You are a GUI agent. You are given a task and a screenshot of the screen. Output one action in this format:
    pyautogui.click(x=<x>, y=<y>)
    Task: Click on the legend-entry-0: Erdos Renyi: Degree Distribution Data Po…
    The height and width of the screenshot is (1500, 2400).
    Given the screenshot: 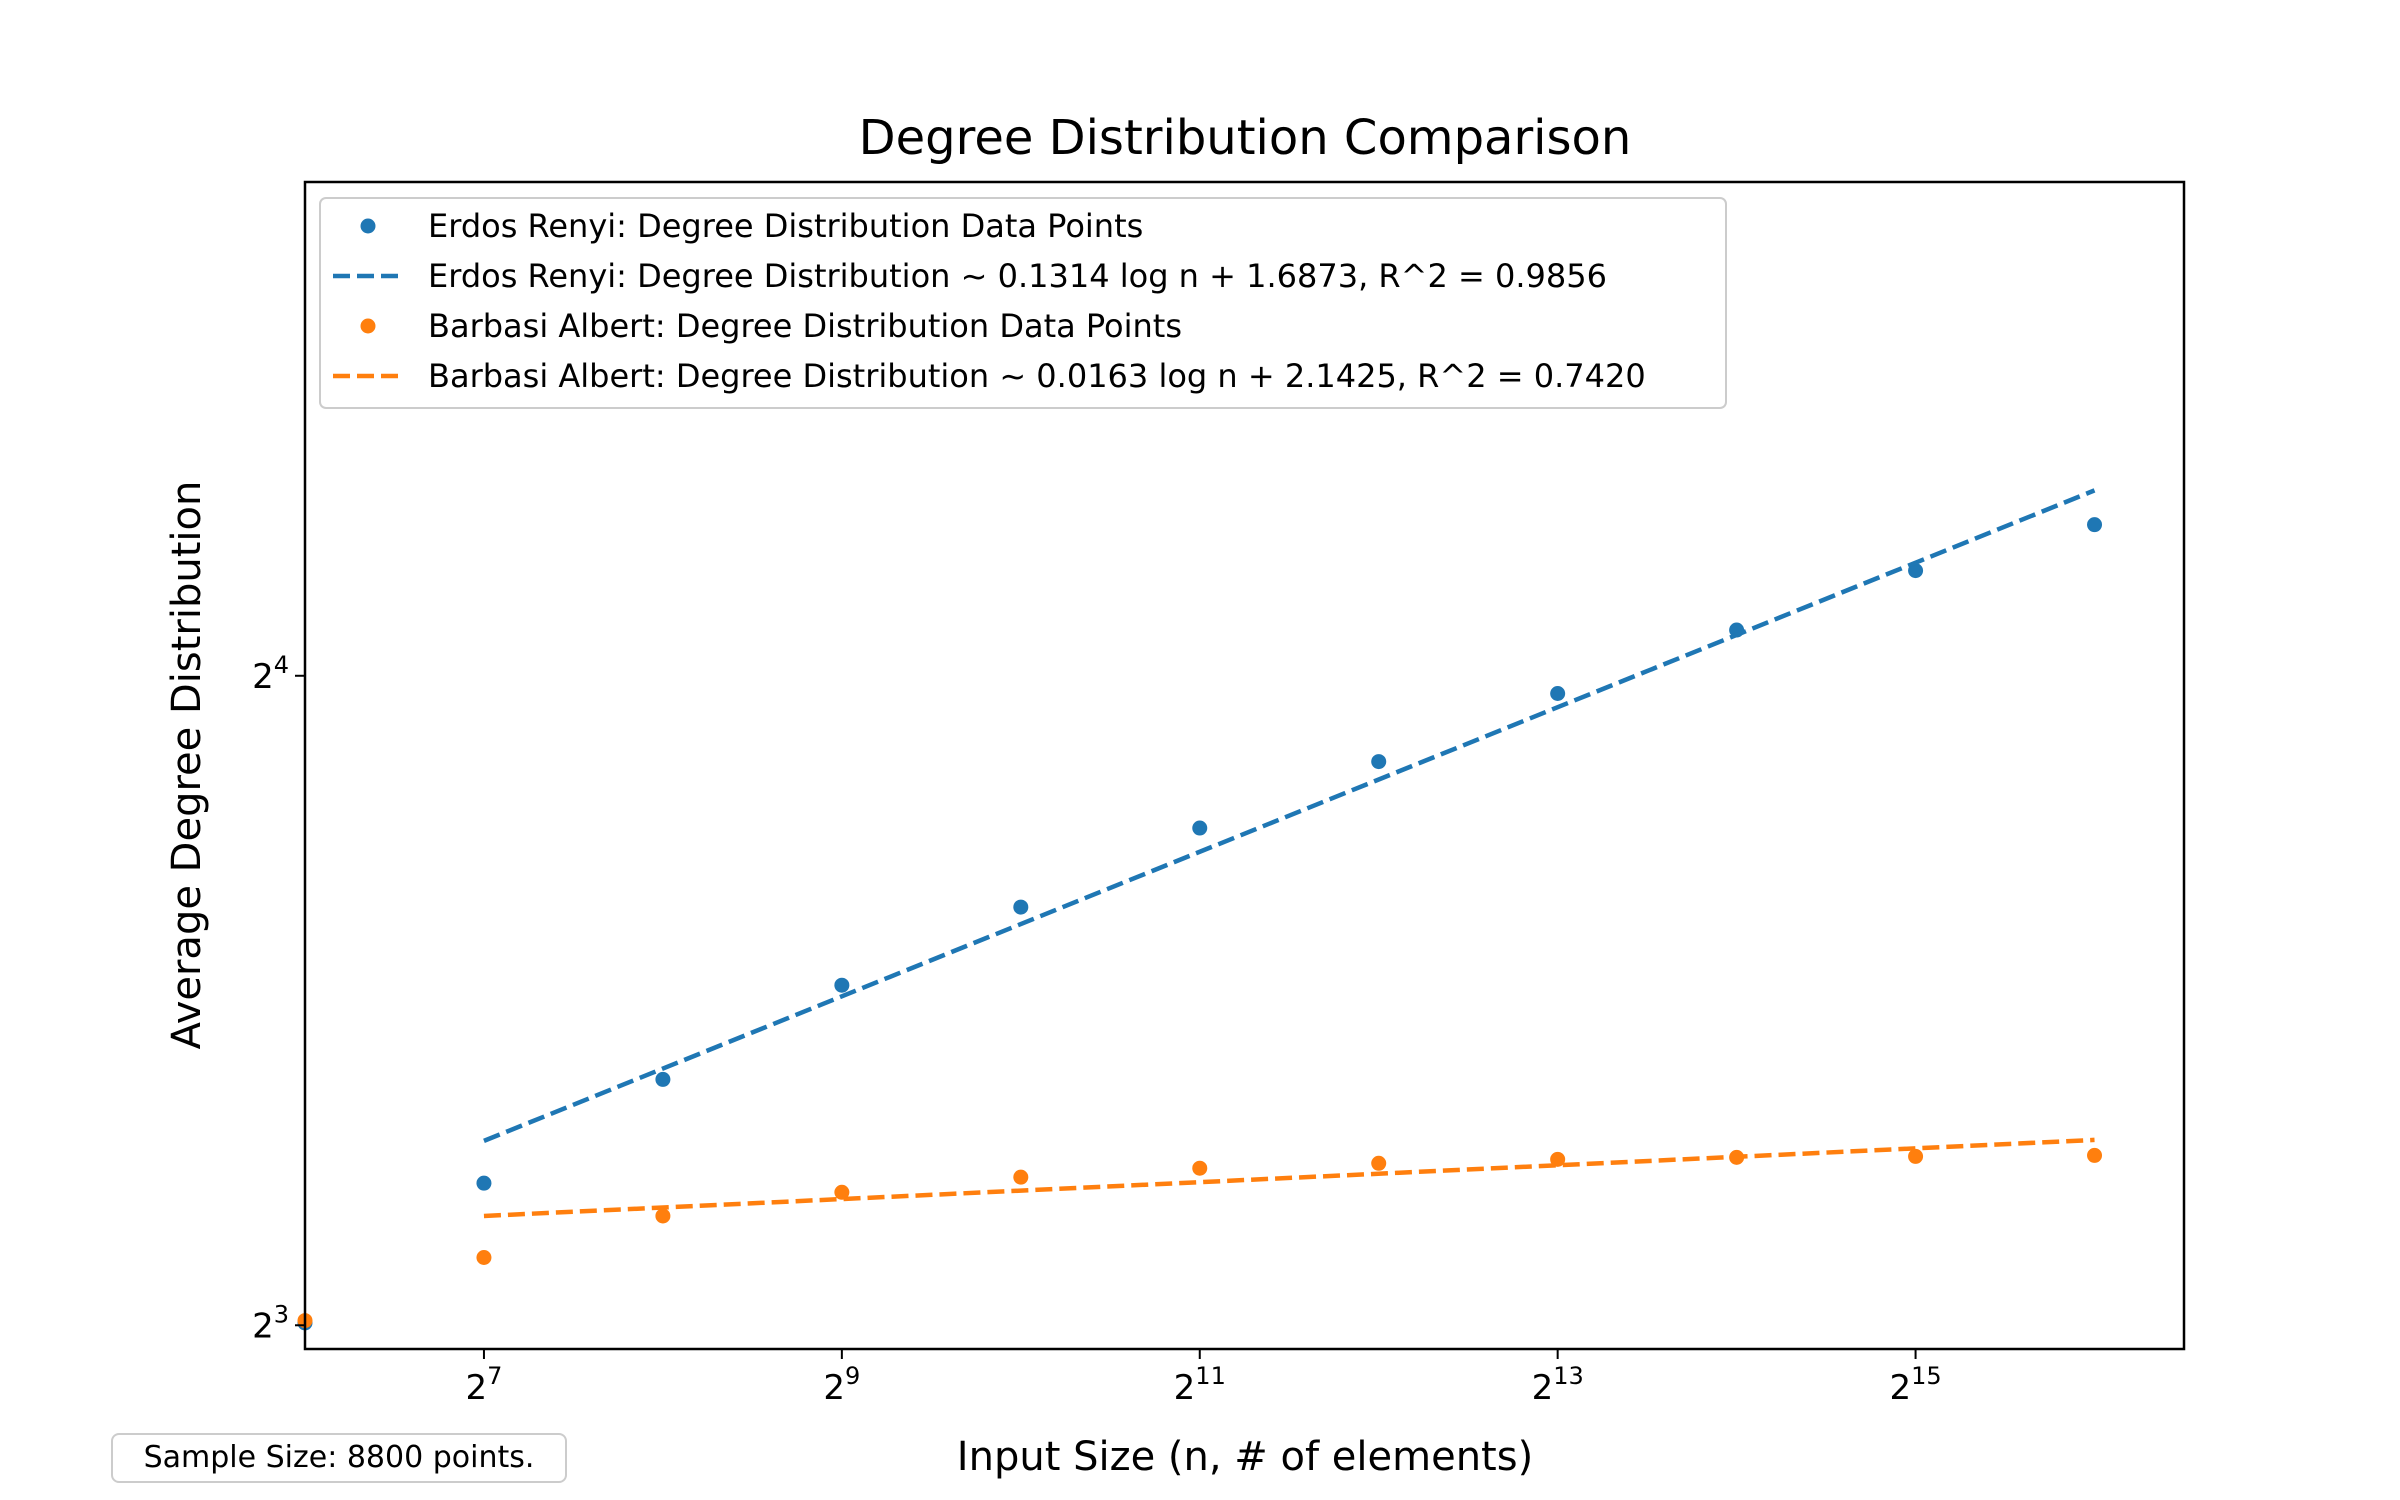 What is the action you would take?
    pyautogui.click(x=785, y=226)
    